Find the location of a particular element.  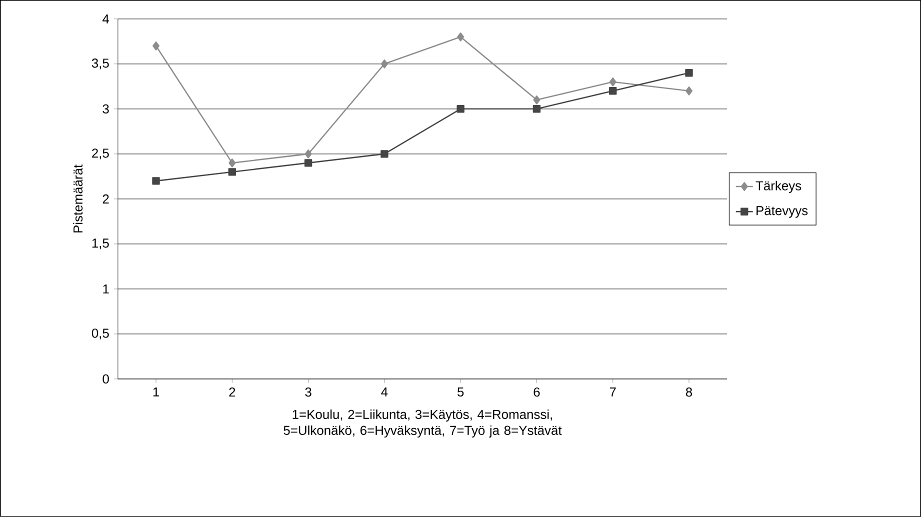

y-axis-title: Pistemäärät is located at coordinates (78, 198).